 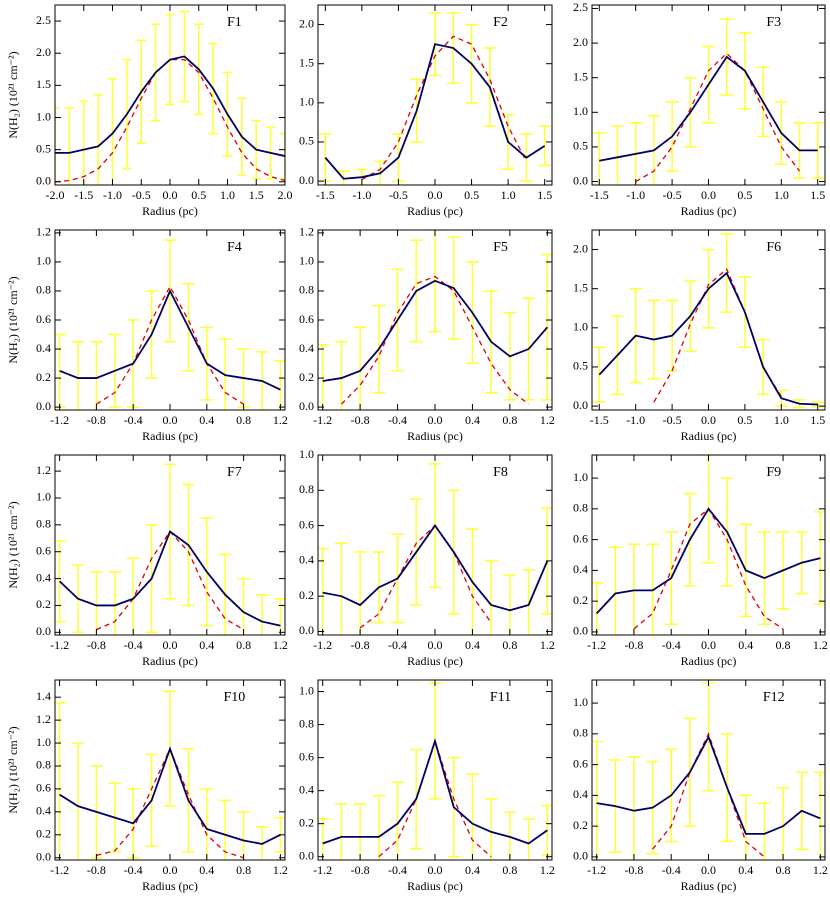 What do you see at coordinates (500, 472) in the screenshot?
I see `panel-label: F8` at bounding box center [500, 472].